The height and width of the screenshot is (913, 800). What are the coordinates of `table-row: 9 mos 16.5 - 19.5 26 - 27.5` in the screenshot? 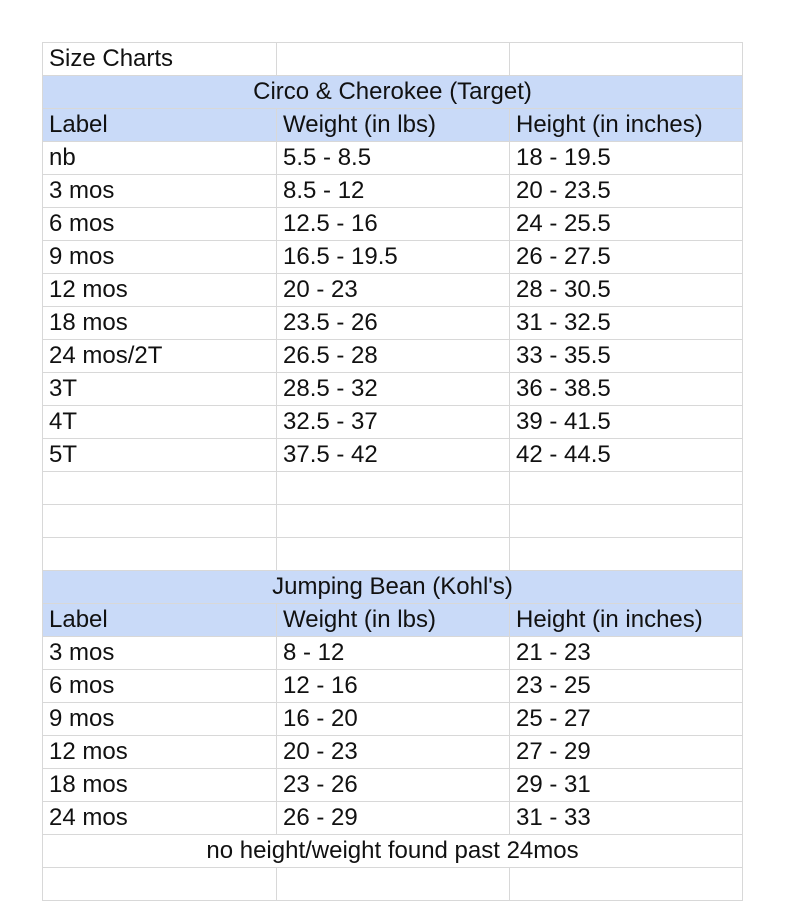 It's located at (392, 257).